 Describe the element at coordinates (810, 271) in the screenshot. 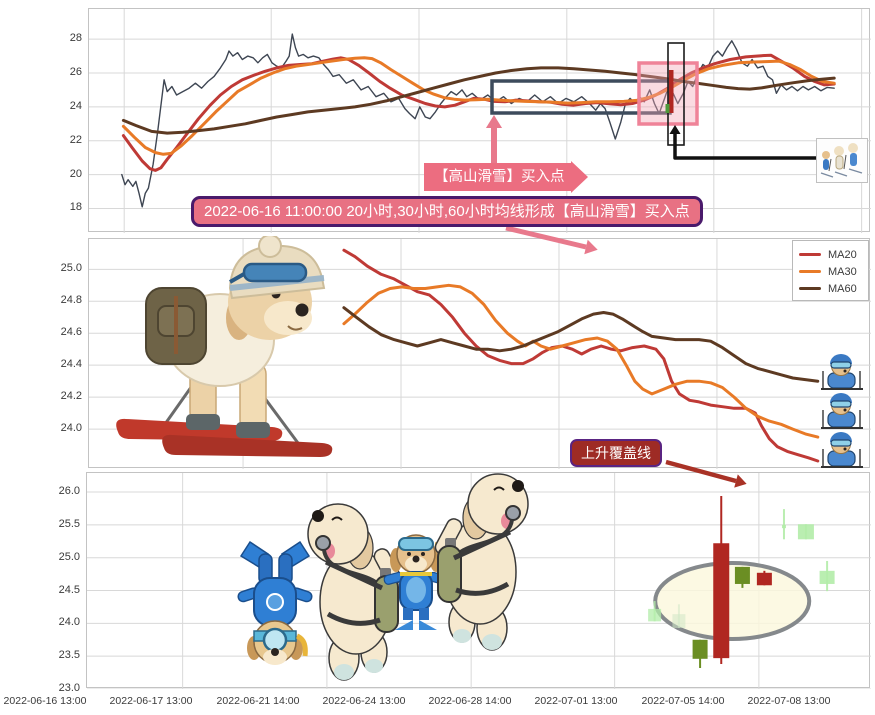

I see `ma30-line-swatch` at that location.